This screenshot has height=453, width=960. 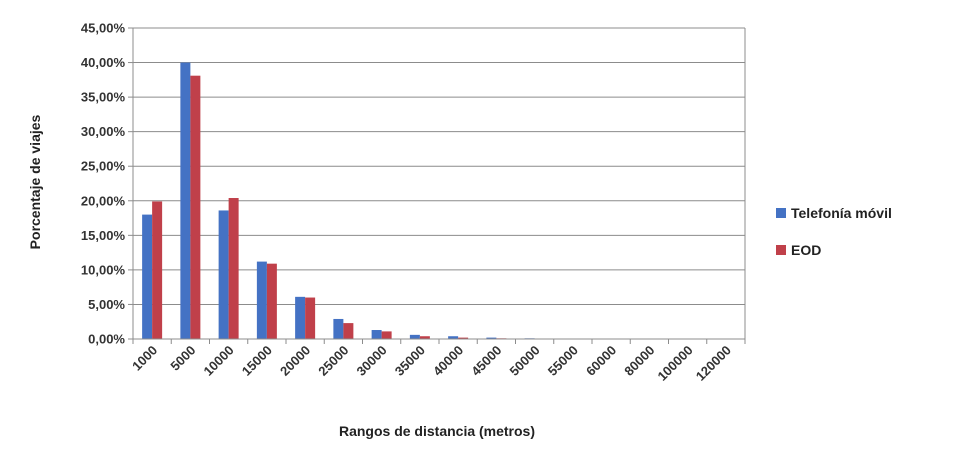 I want to click on x-tick-label: 55000, so click(x=563, y=361).